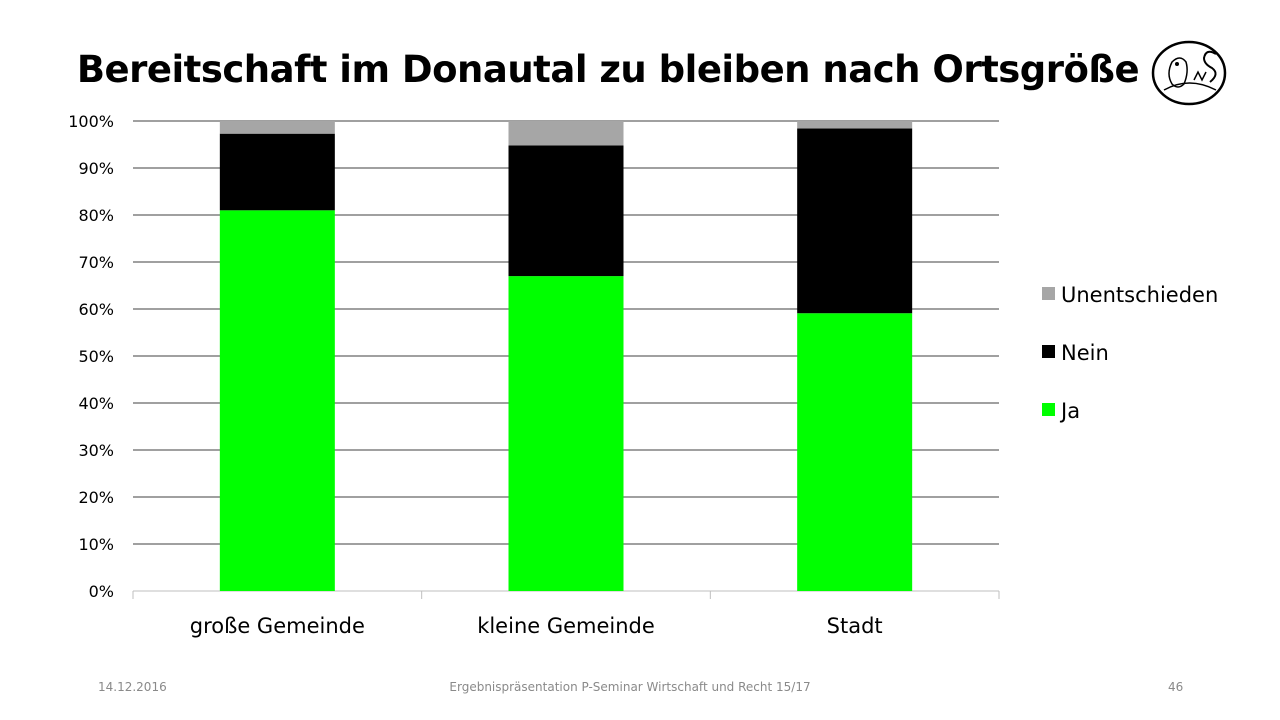 The image size is (1280, 720). What do you see at coordinates (96, 403) in the screenshot?
I see `y-tick-label: 40%` at bounding box center [96, 403].